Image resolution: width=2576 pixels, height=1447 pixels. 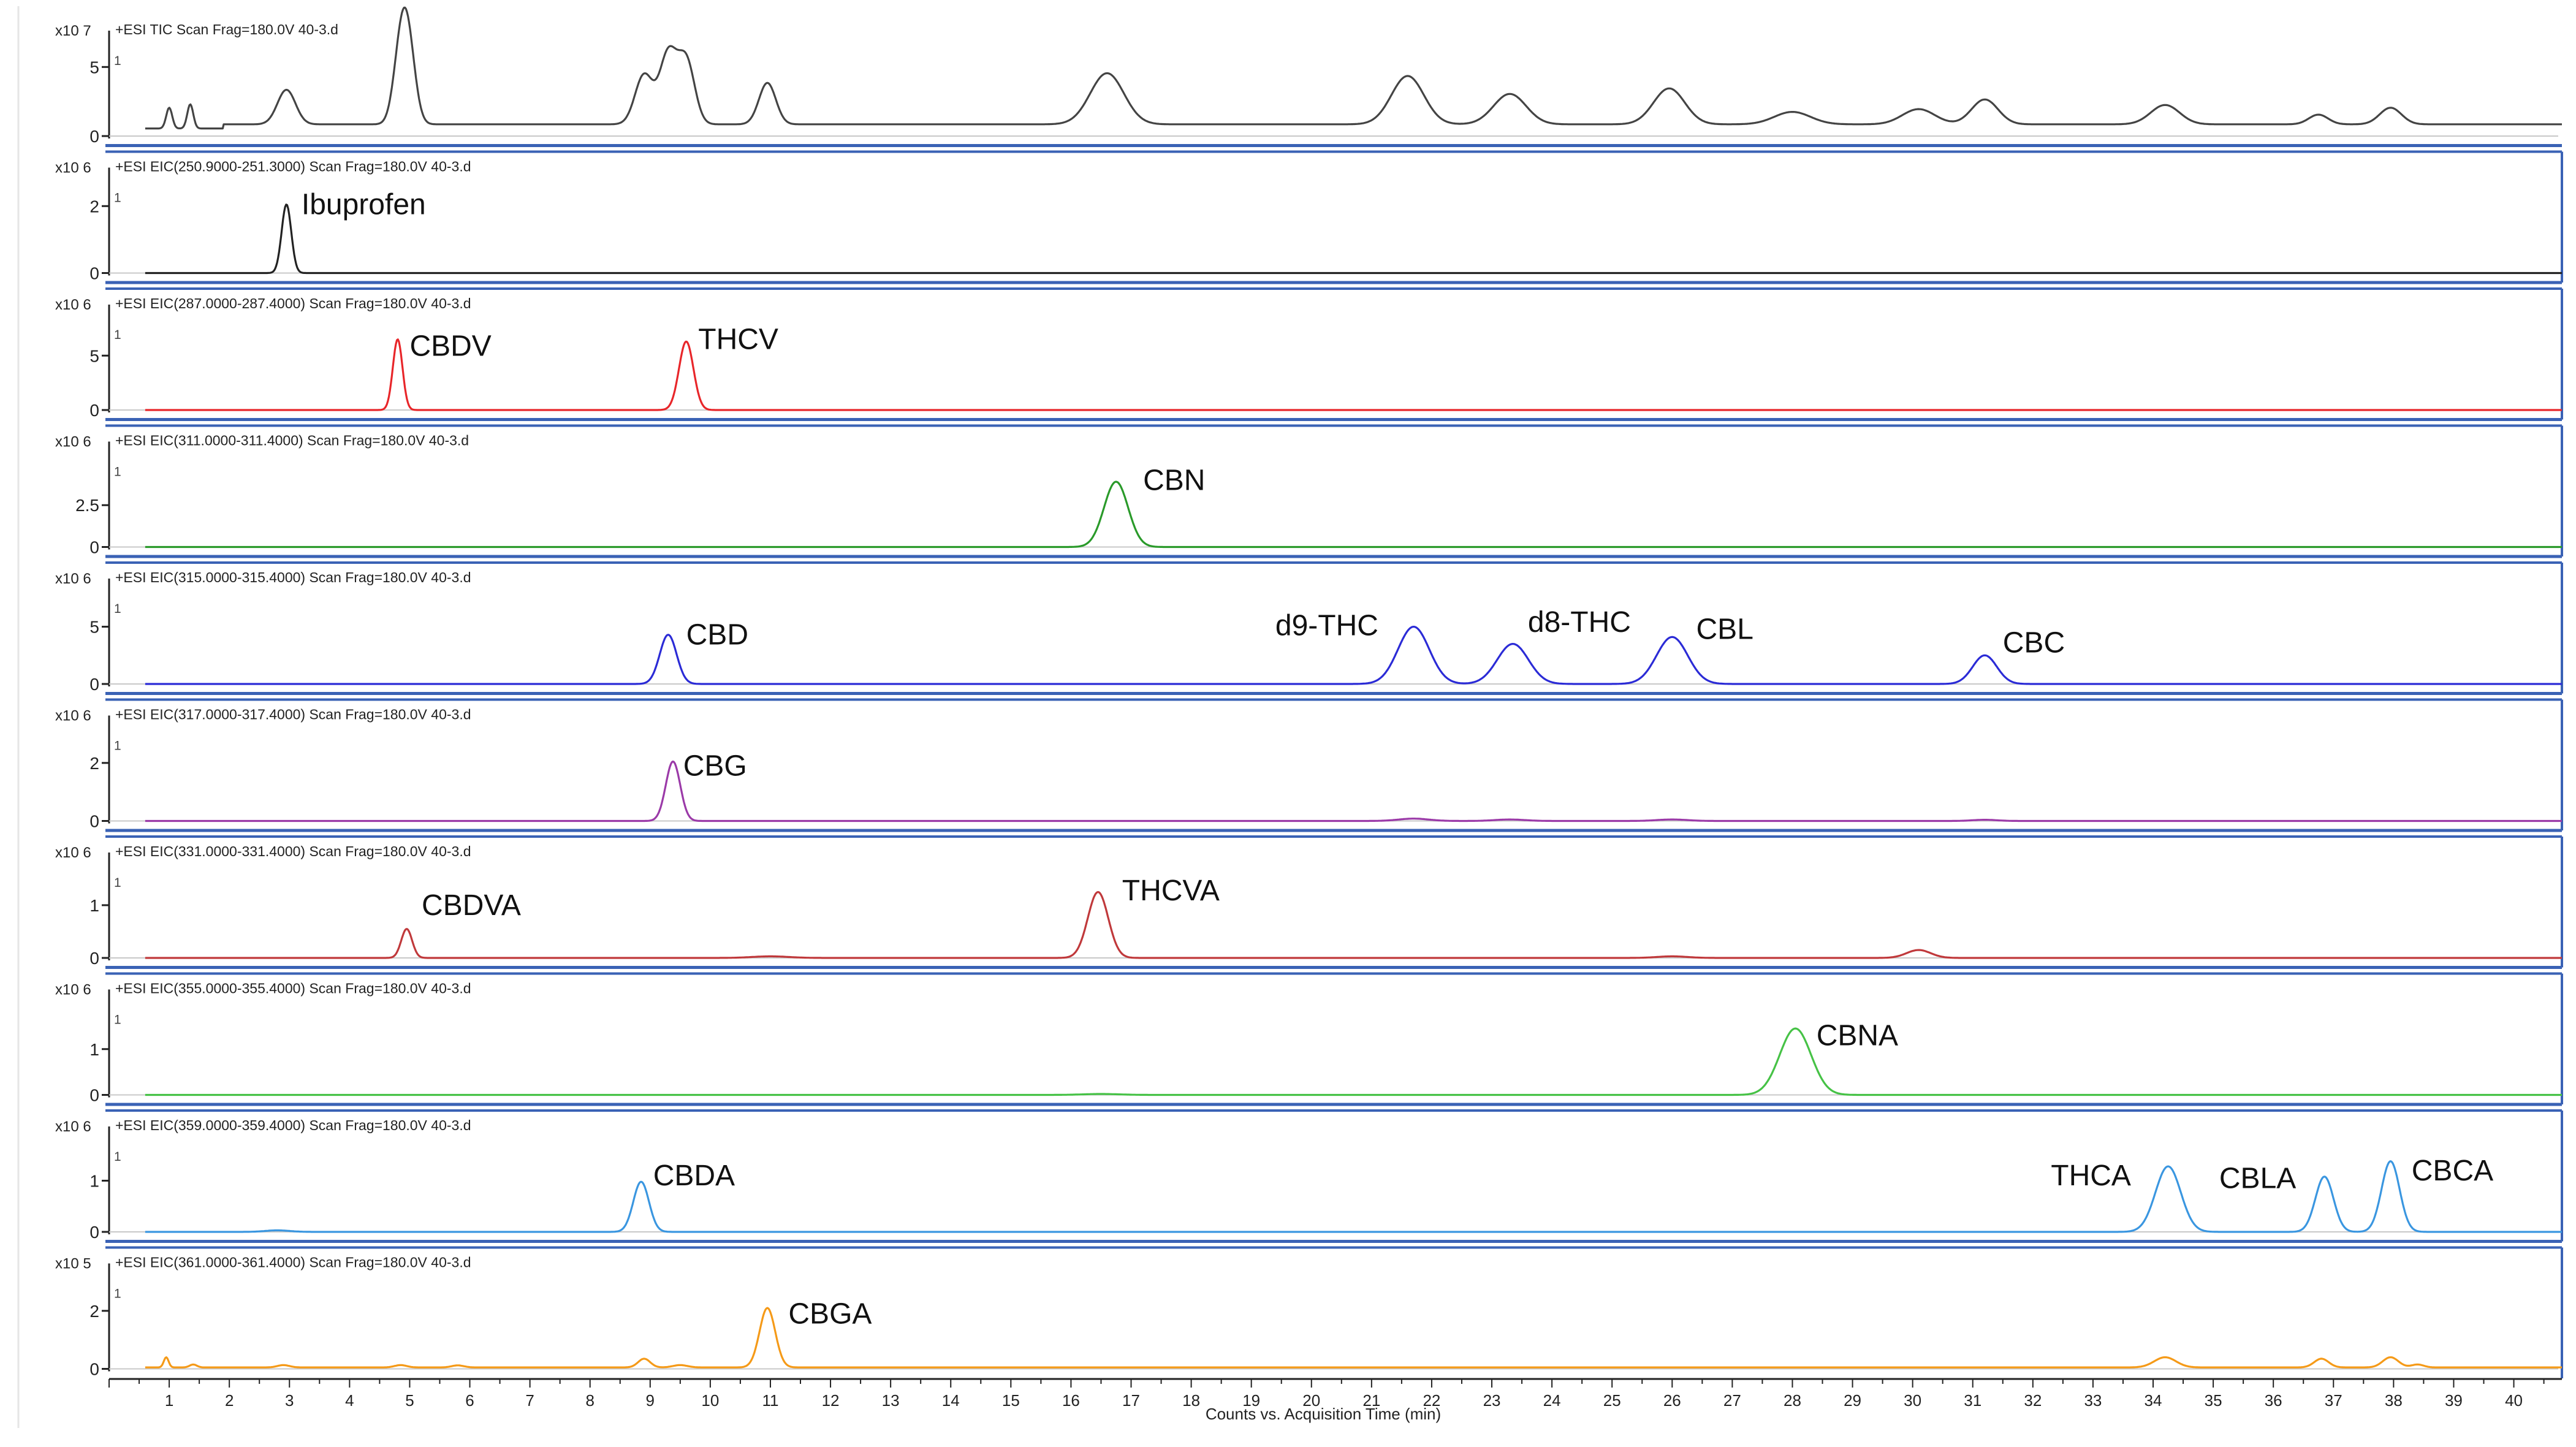 What do you see at coordinates (1431, 1400) in the screenshot?
I see `x-tick-label: 22` at bounding box center [1431, 1400].